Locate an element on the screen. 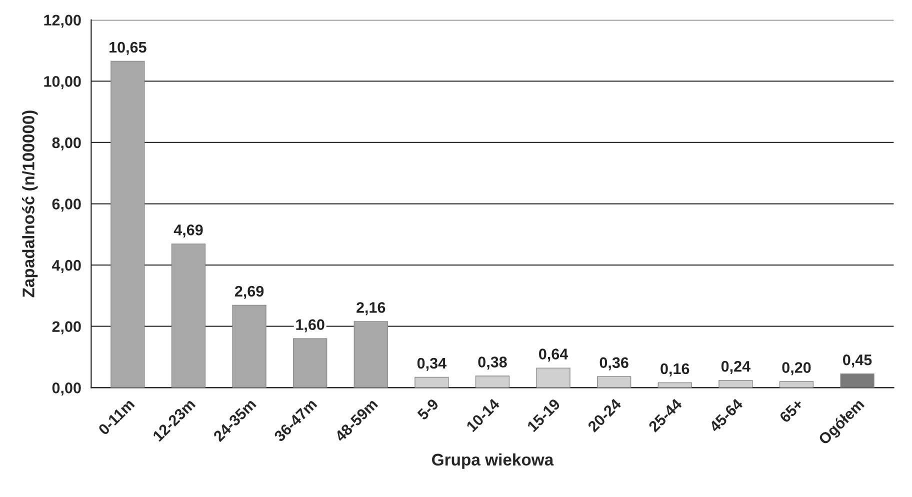 This screenshot has height=497, width=912. data-label: 0,38 is located at coordinates (492, 363).